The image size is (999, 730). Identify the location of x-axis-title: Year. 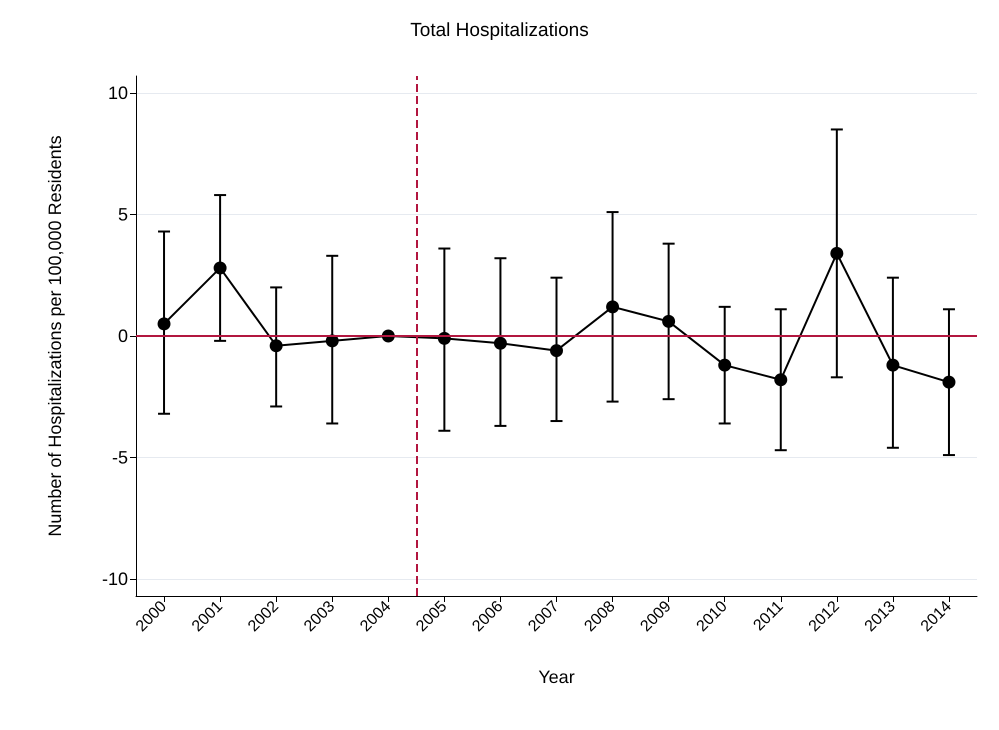
(556, 677).